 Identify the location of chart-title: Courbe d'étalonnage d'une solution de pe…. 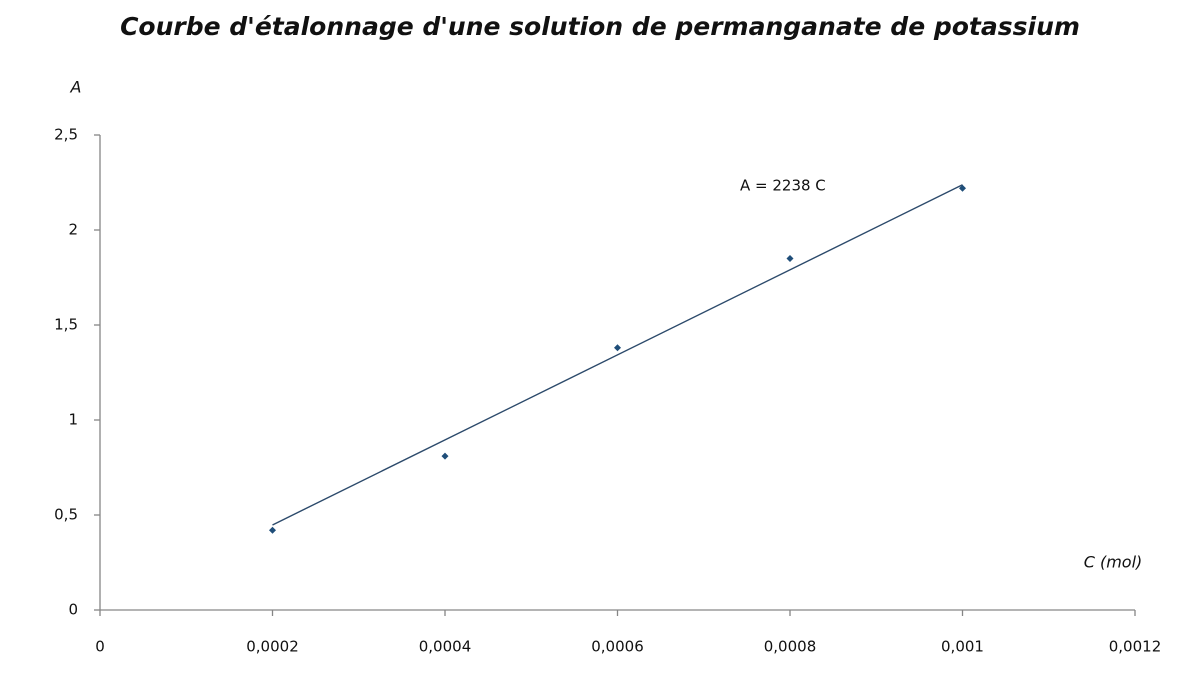
(600, 26).